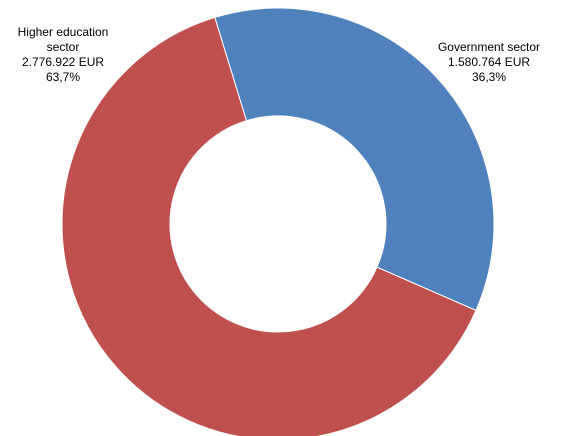  What do you see at coordinates (63, 77) in the screenshot?
I see `label-higher-education-percent: 63,7%` at bounding box center [63, 77].